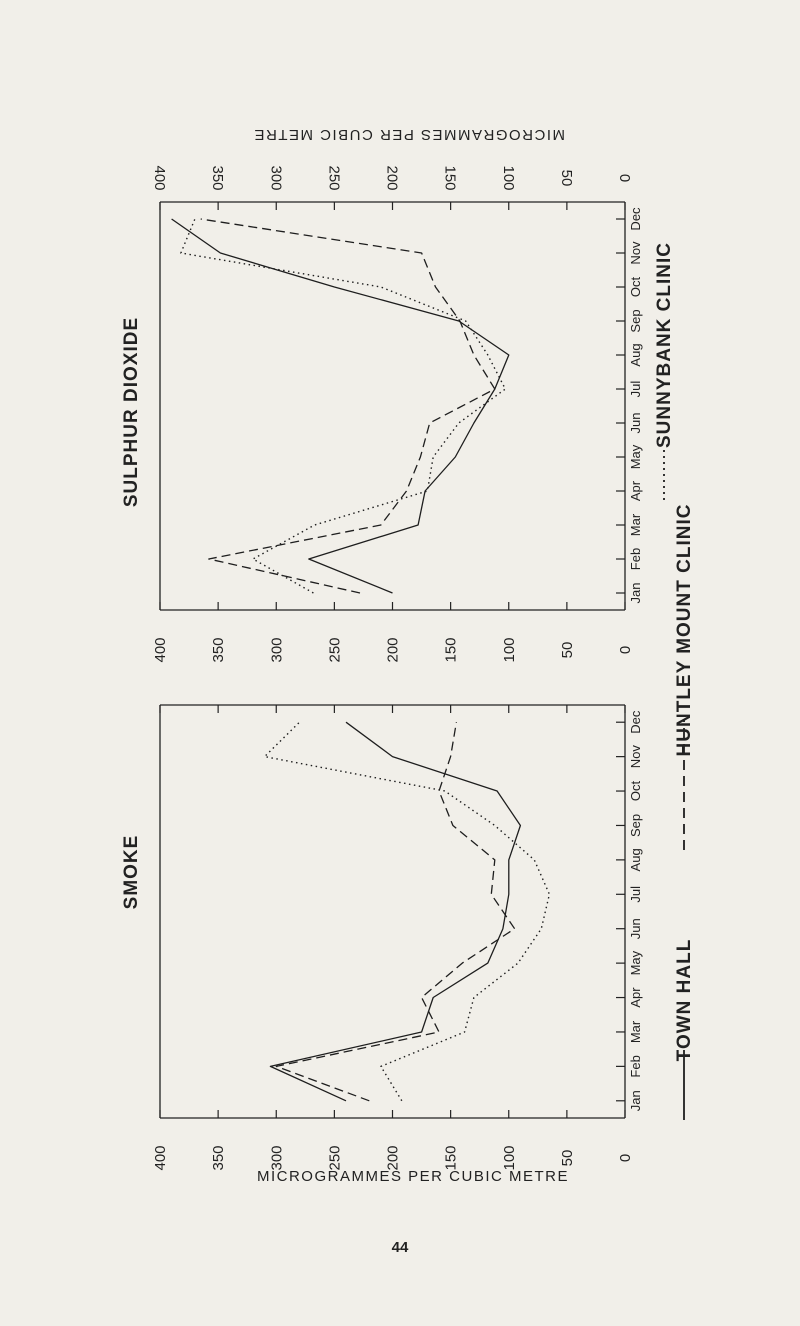 The image size is (800, 1326). I want to click on so2-tick-label-bottom-250: 250, so click(334, 649).